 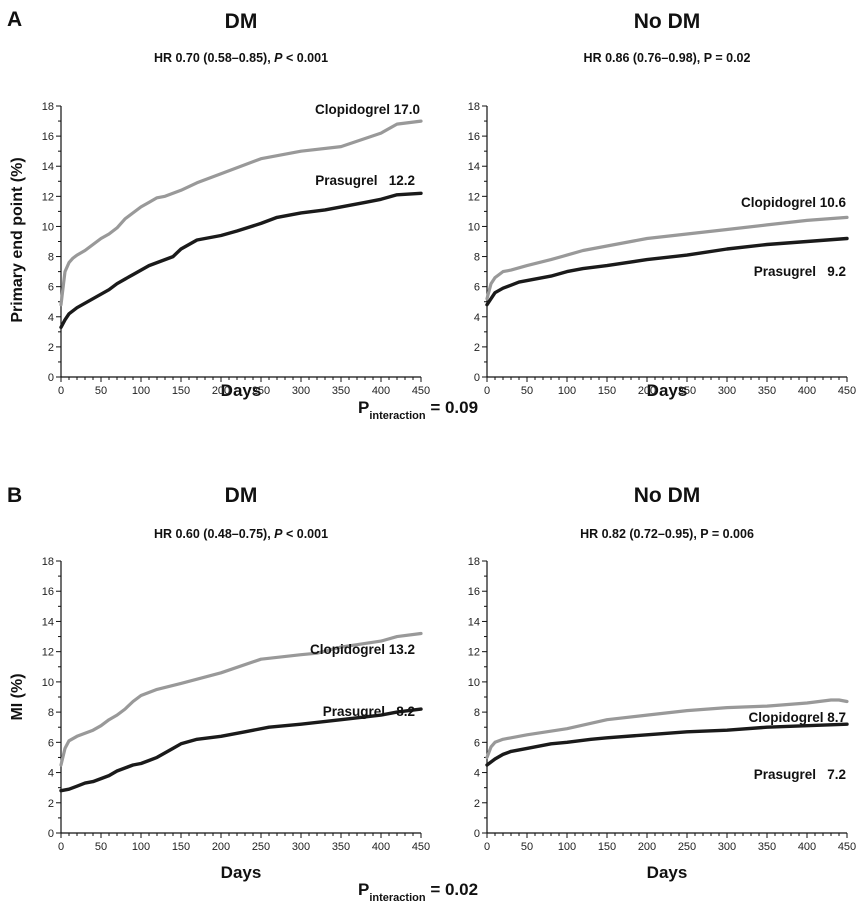 I want to click on y-tick-label-b-nodm: 8, so click(x=477, y=713).